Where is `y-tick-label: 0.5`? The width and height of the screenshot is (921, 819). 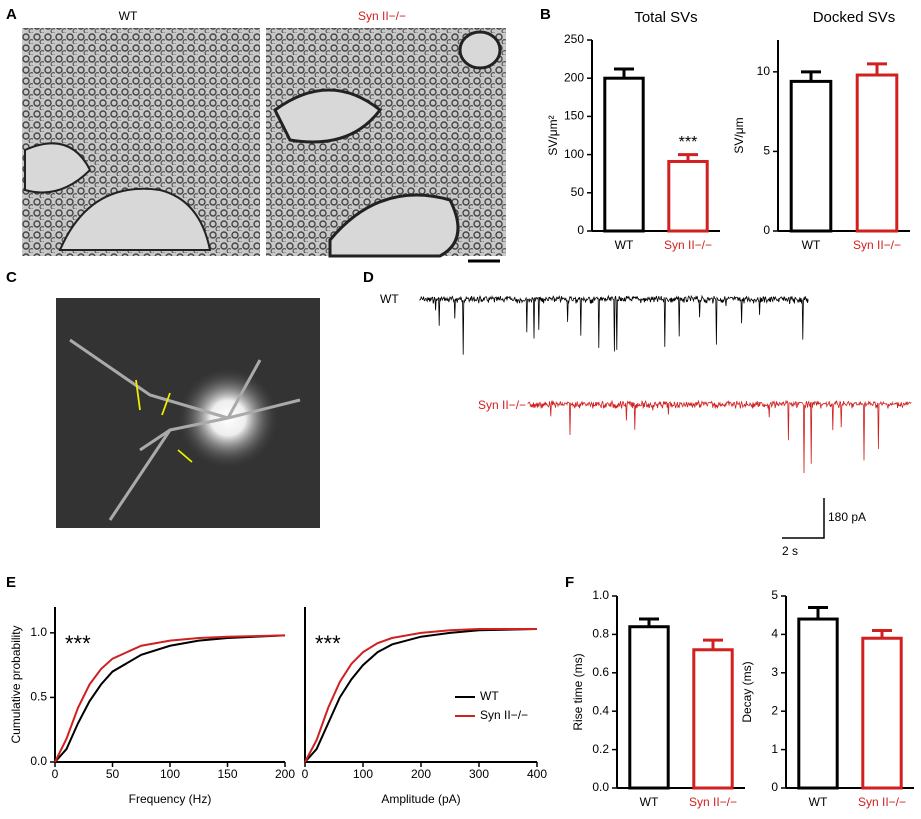
y-tick-label: 0.5 is located at coordinates (38, 697).